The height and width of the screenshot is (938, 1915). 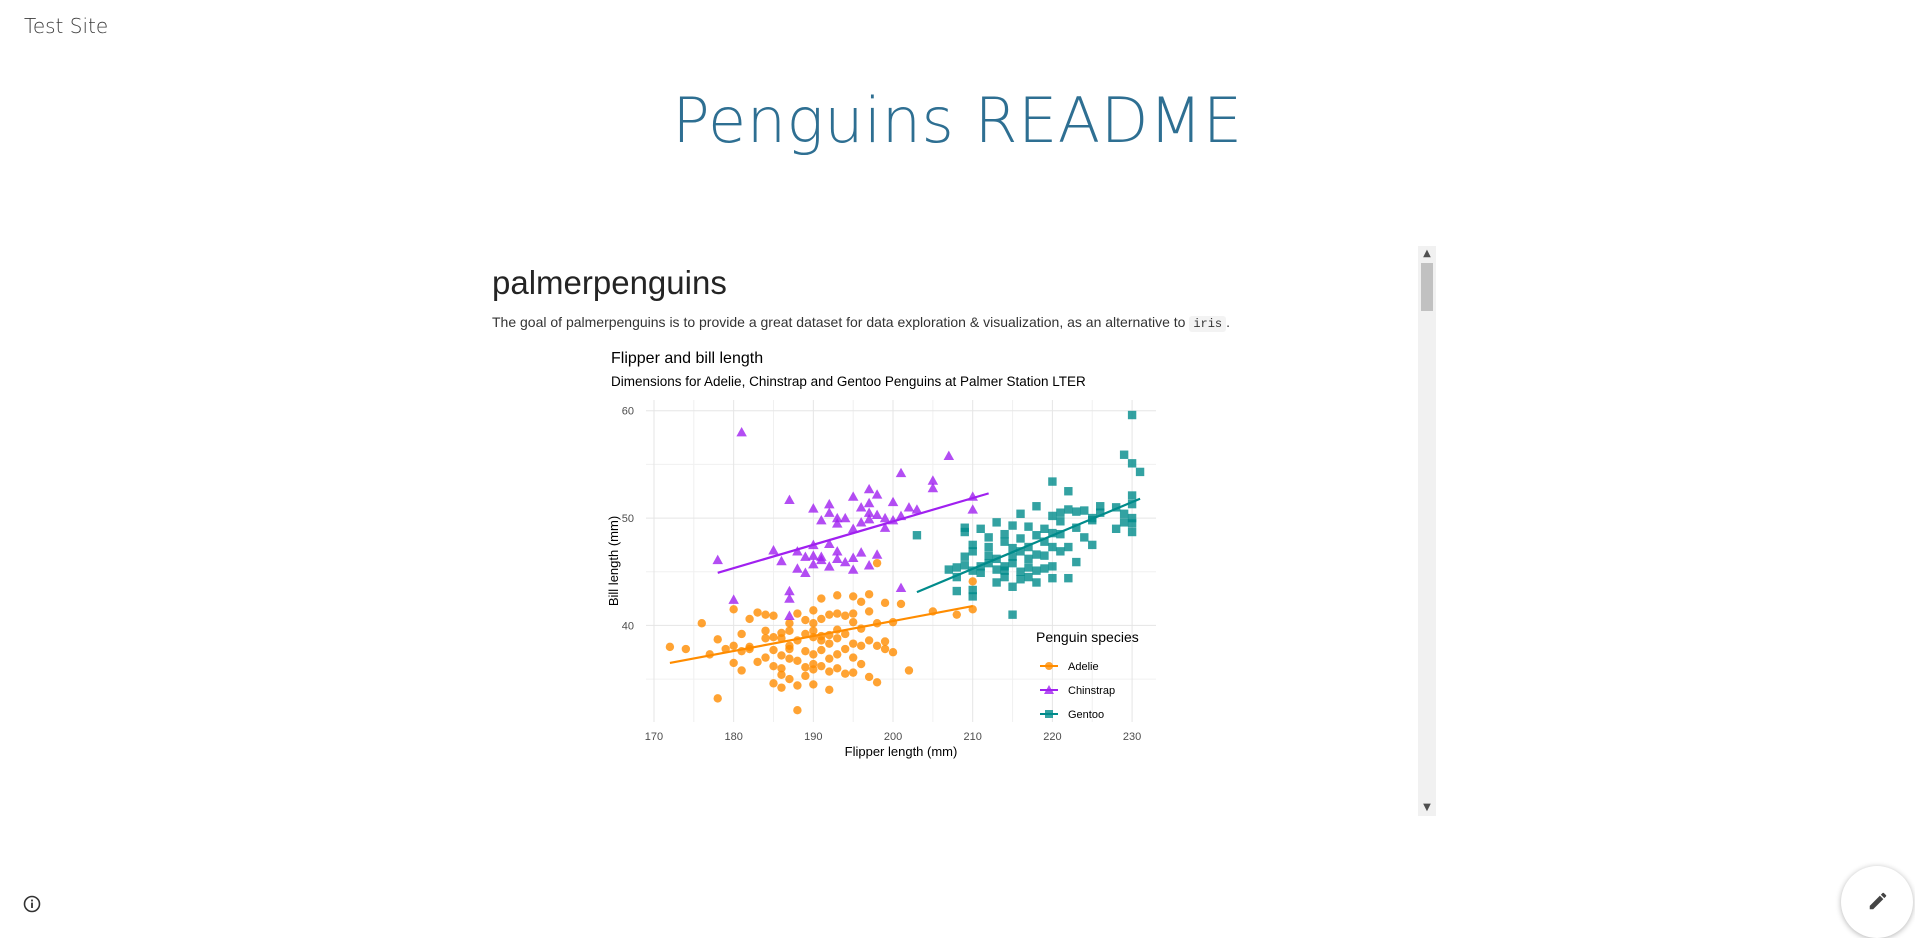 I want to click on info-icon, so click(x=32, y=904).